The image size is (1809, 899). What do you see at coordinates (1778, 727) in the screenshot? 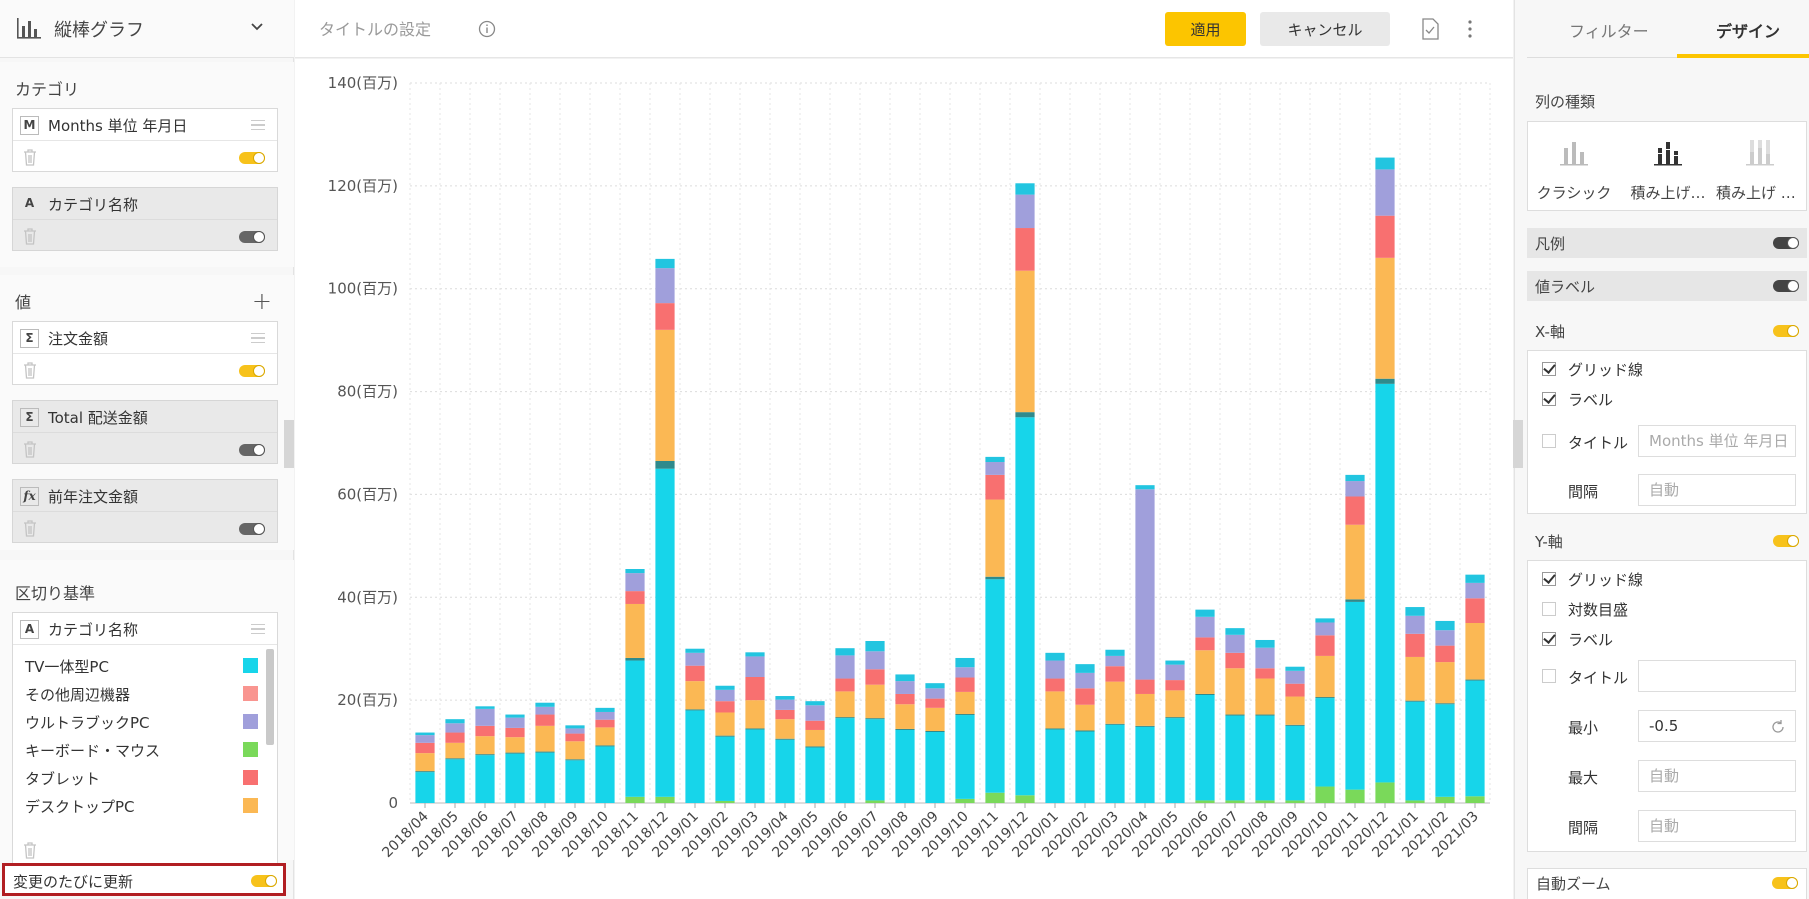
I see `reset-icon` at bounding box center [1778, 727].